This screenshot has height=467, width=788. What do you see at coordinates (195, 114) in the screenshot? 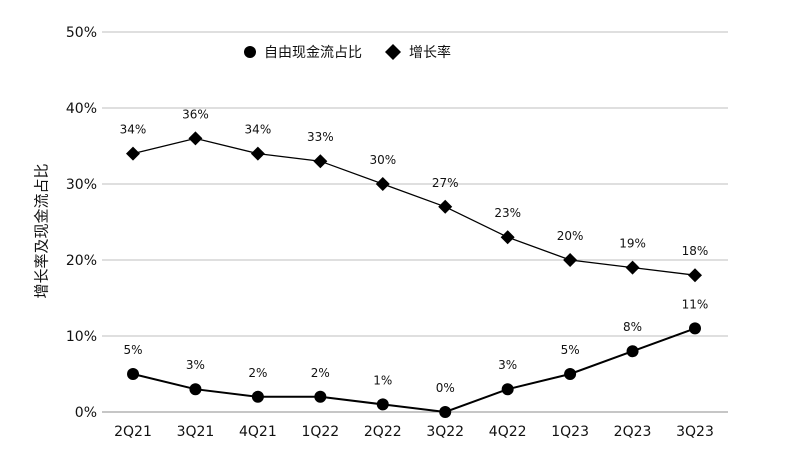
I see `data-label: 36%` at bounding box center [195, 114].